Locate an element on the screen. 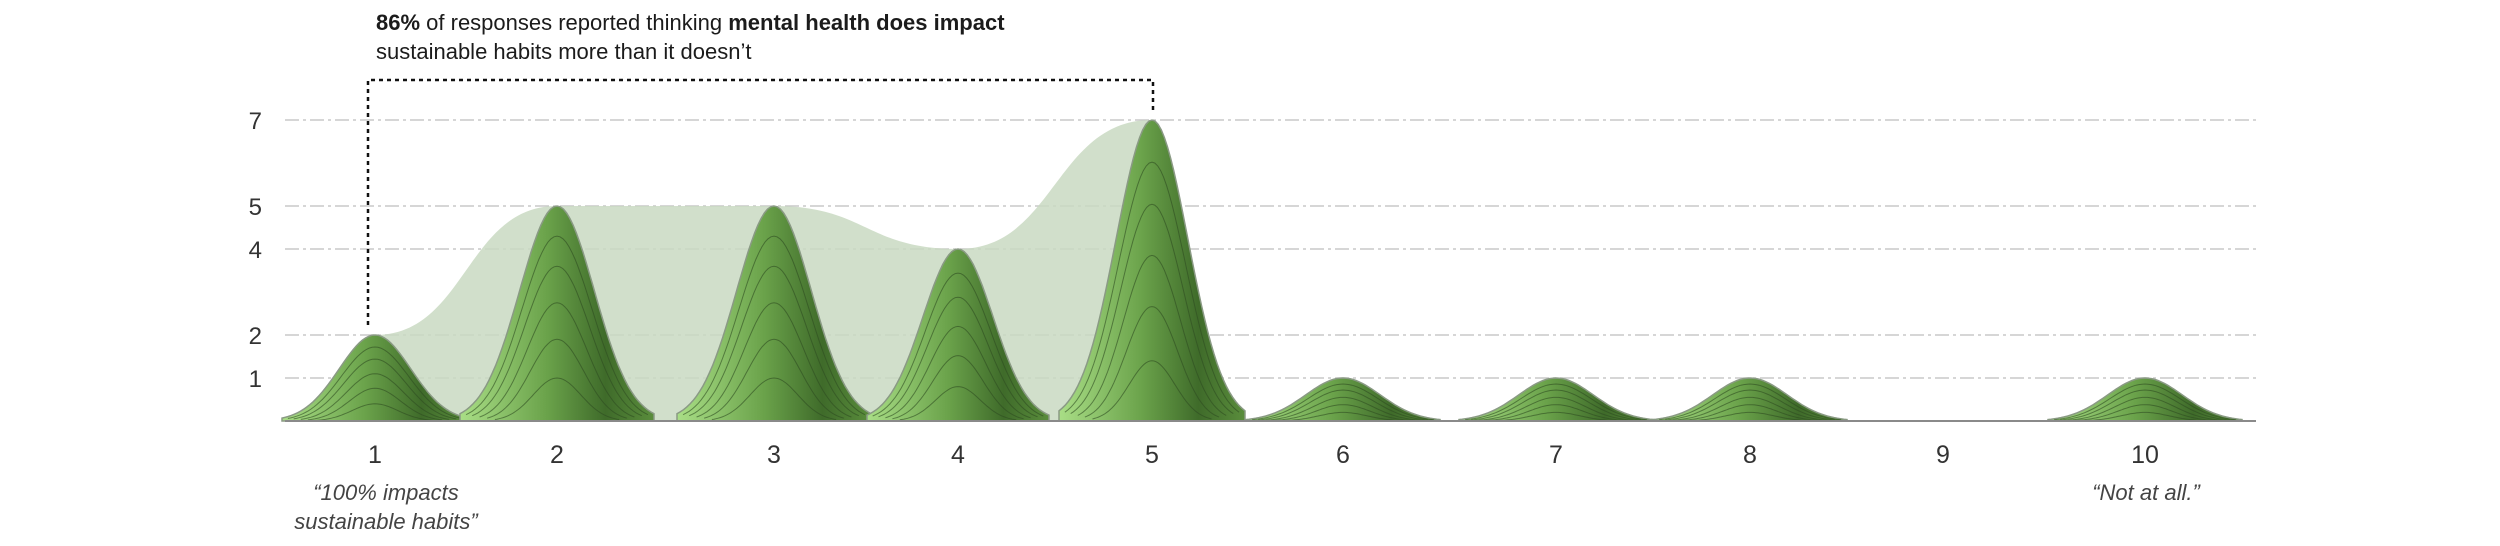 The image size is (2500, 546). x-tick-label: 6 is located at coordinates (1343, 455).